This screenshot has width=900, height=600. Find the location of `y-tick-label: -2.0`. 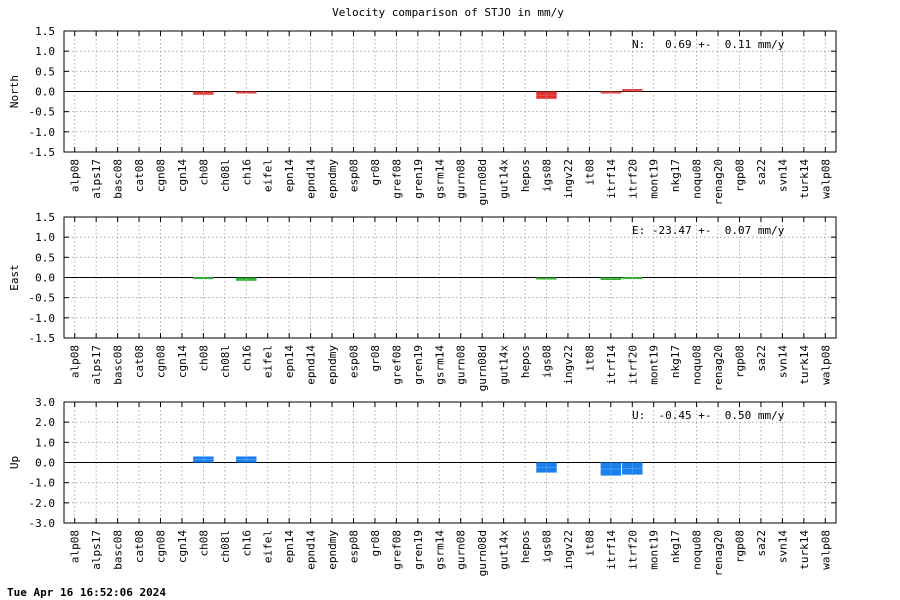

y-tick-label: -2.0 is located at coordinates (42, 503).